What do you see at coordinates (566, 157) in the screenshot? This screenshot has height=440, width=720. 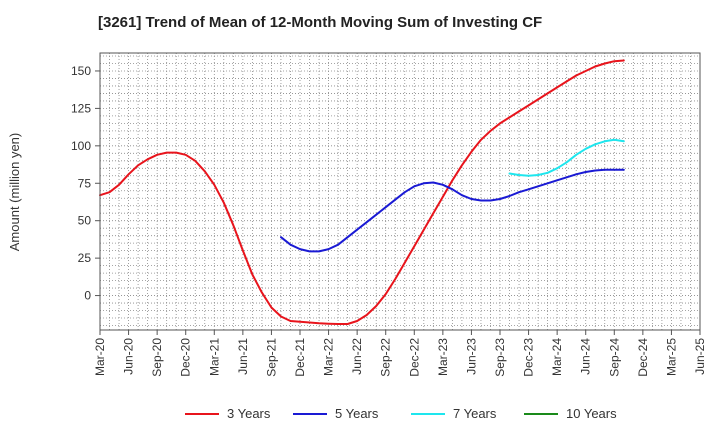 I see `series-line-7-years` at bounding box center [566, 157].